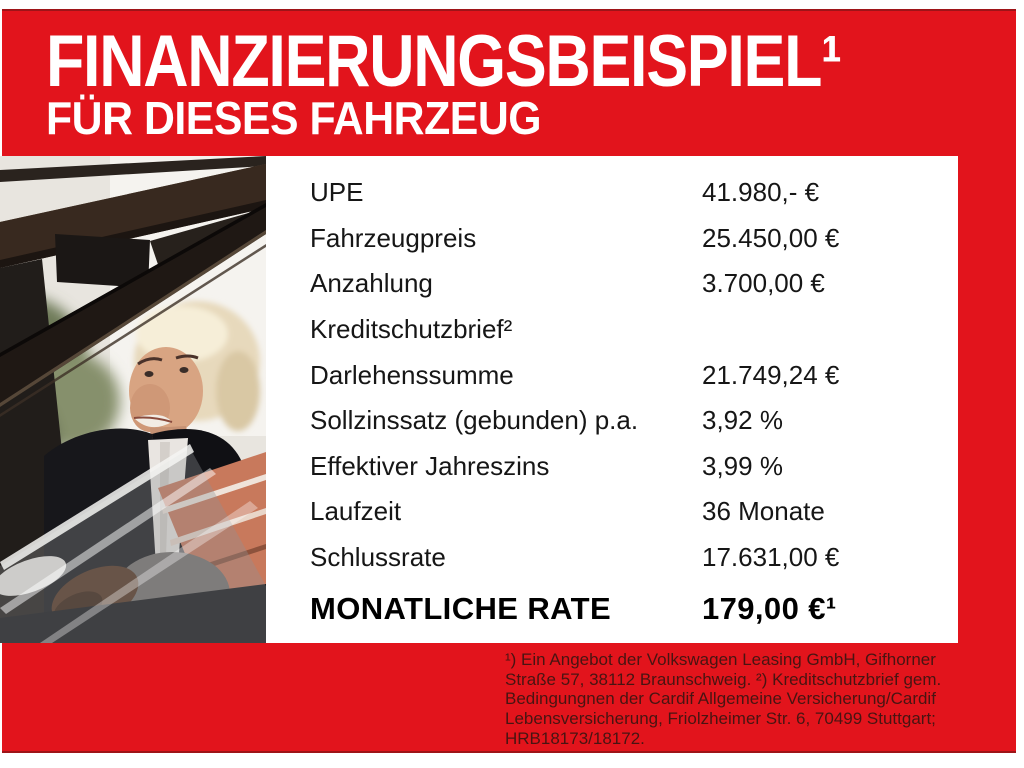  I want to click on table-row: Schlussrate 17.631,00 €, so click(634, 558).